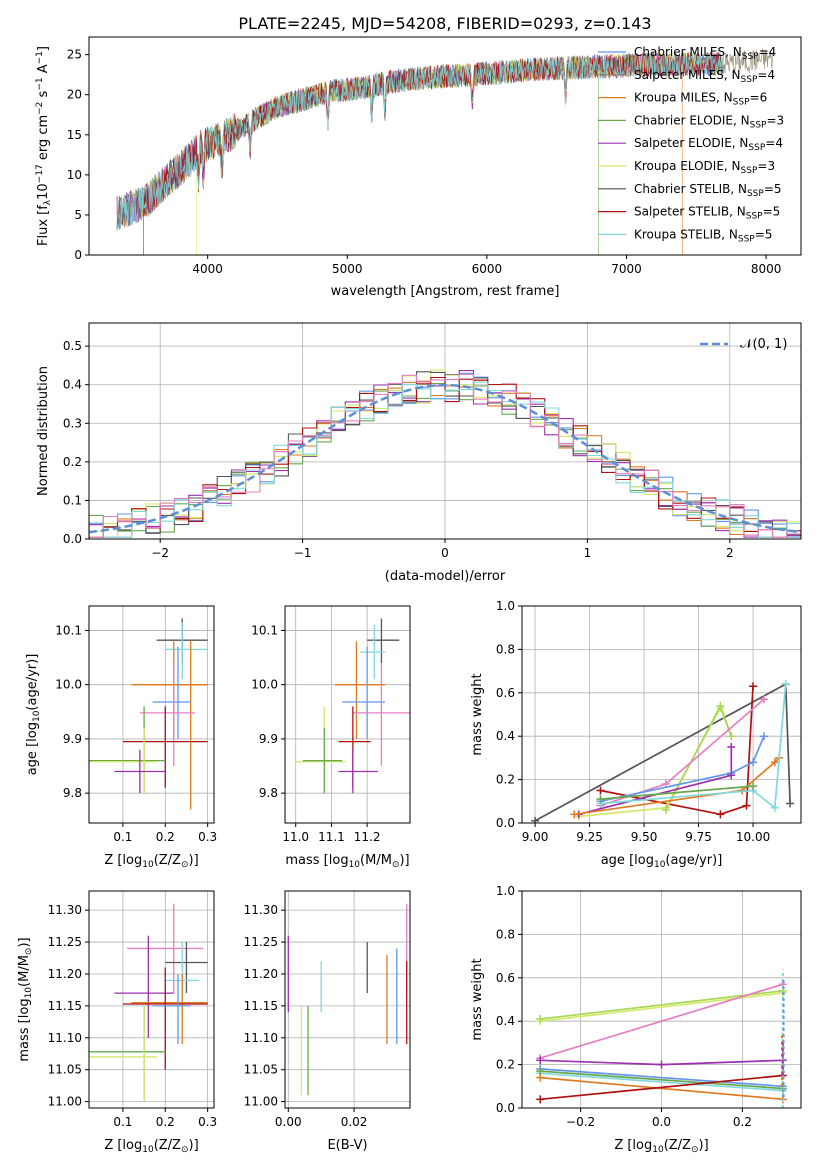  What do you see at coordinates (40, 173) in the screenshot?
I see `label-part: −17` at bounding box center [40, 173].